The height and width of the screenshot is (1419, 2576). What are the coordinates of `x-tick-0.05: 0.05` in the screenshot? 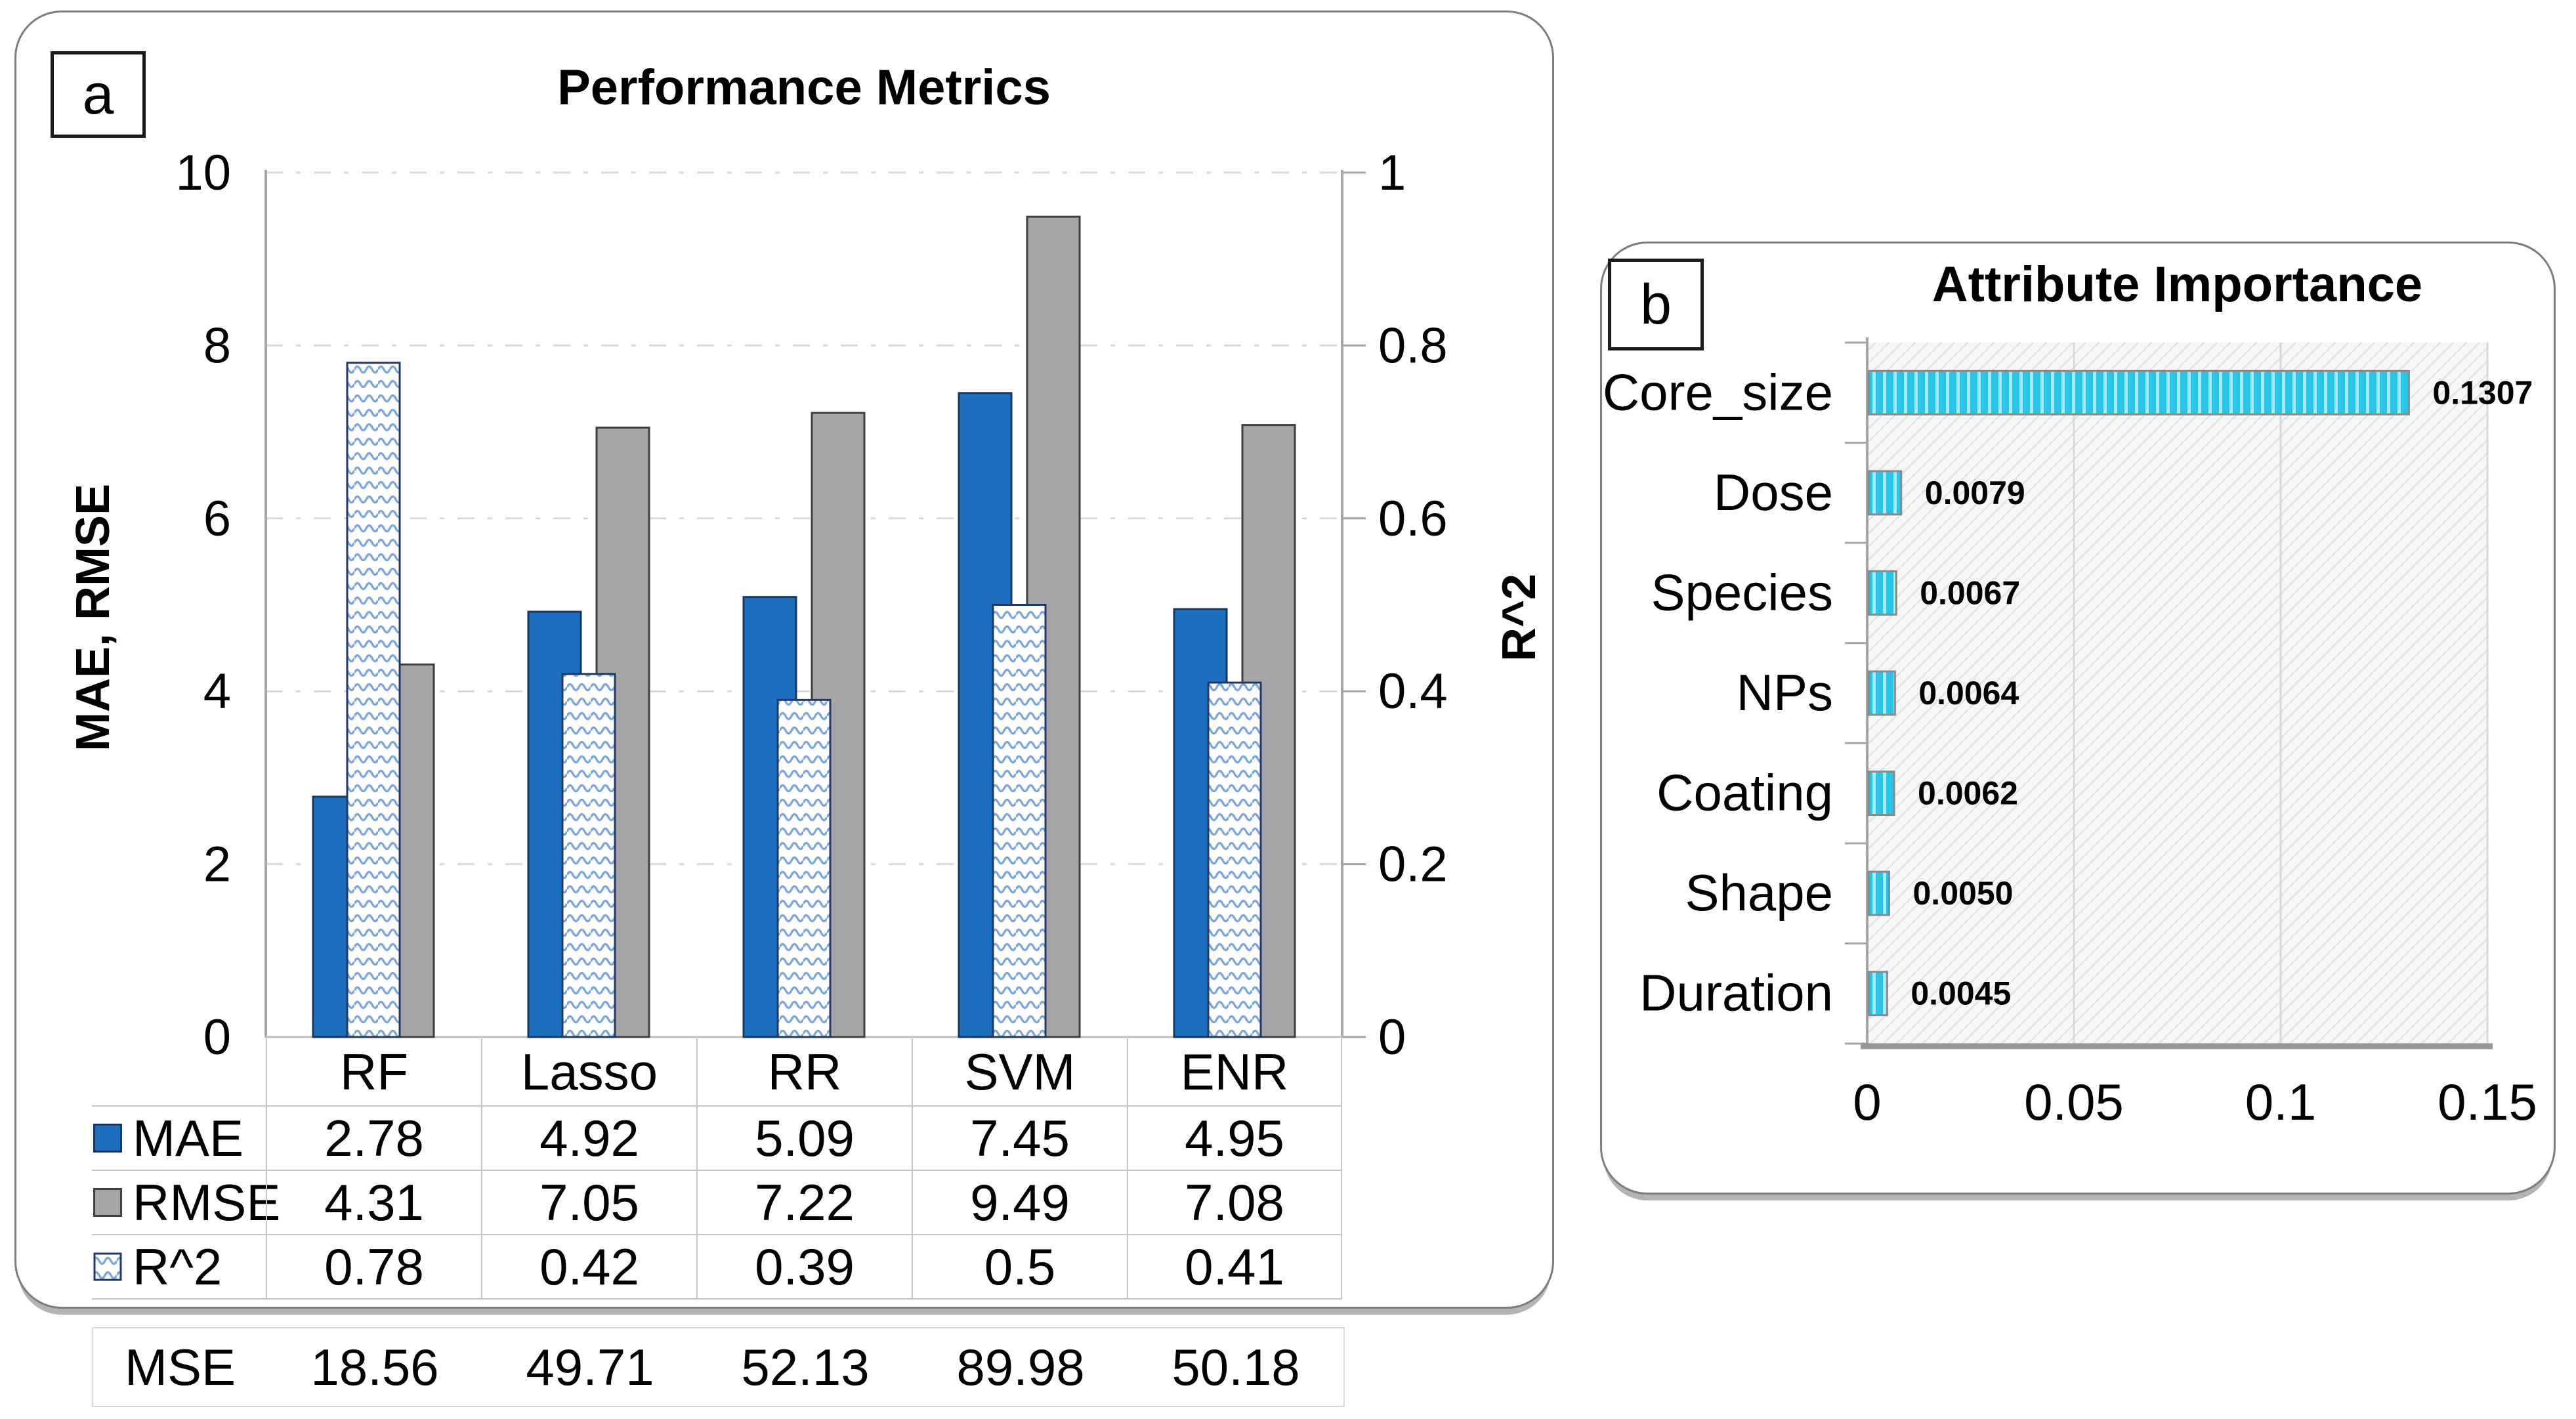 It's located at (2074, 1102).